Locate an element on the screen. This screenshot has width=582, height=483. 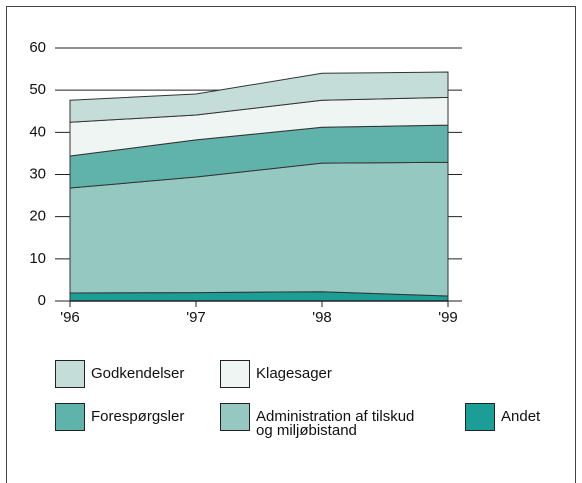
y-tick-label: 40 is located at coordinates (37, 131).